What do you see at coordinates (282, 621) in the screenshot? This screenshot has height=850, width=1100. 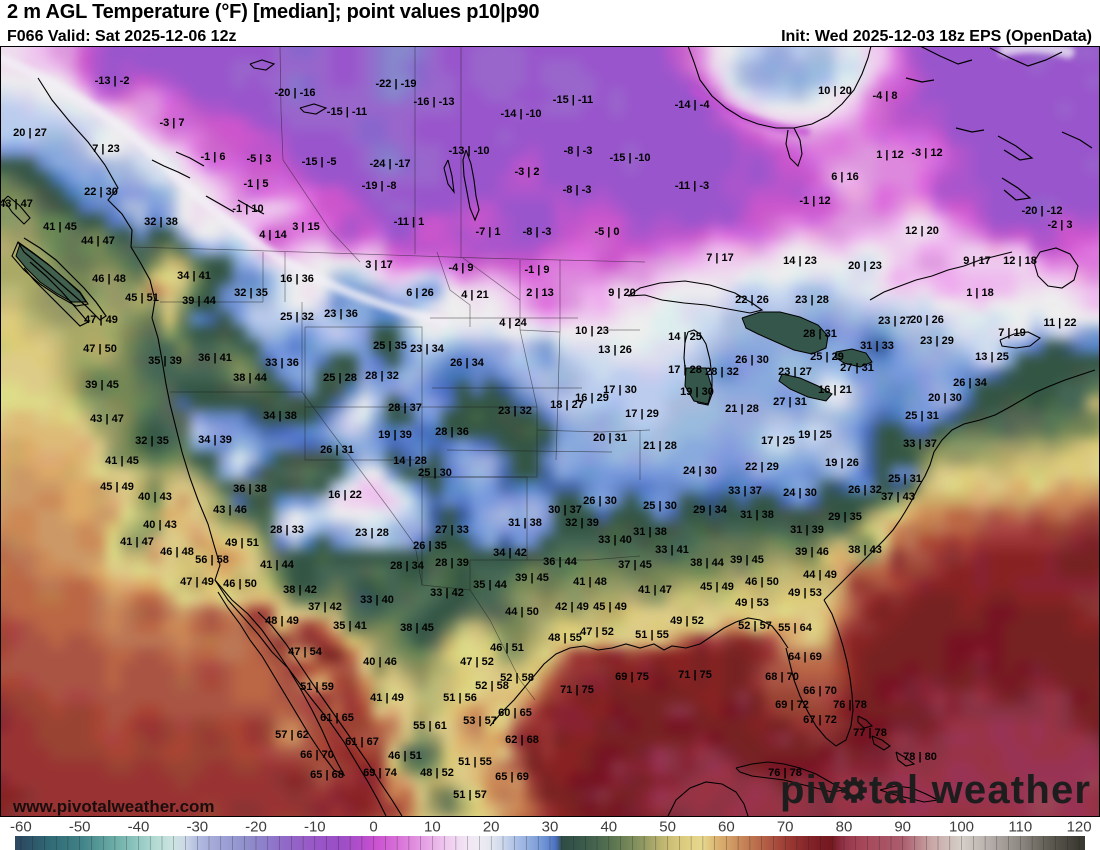 I see `svg-text: 48 | 49` at bounding box center [282, 621].